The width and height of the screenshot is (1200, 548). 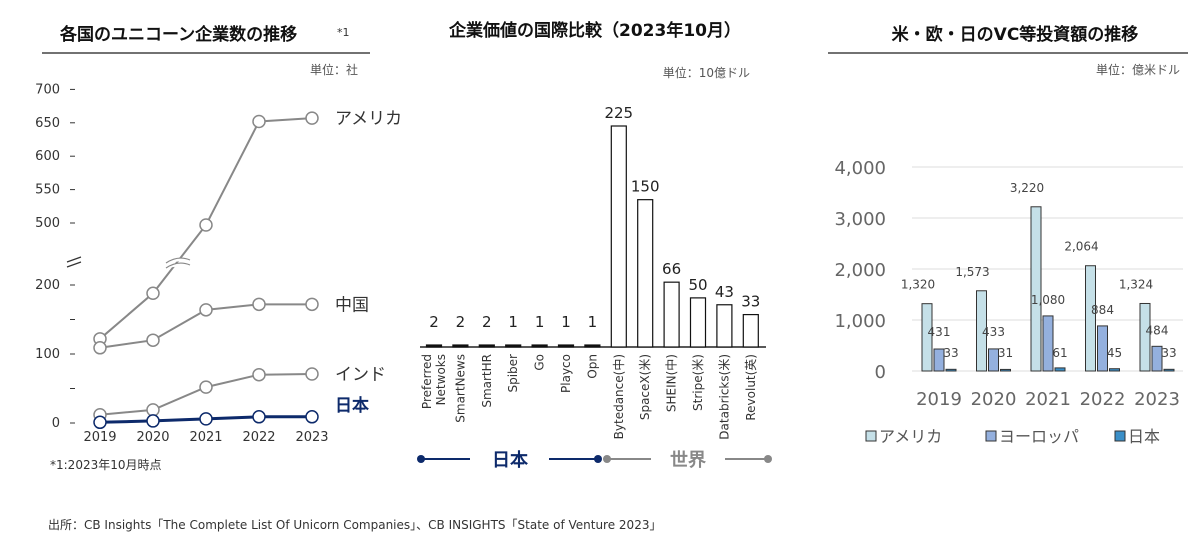 What do you see at coordinates (688, 460) in the screenshot?
I see `legend-world: 世界` at bounding box center [688, 460].